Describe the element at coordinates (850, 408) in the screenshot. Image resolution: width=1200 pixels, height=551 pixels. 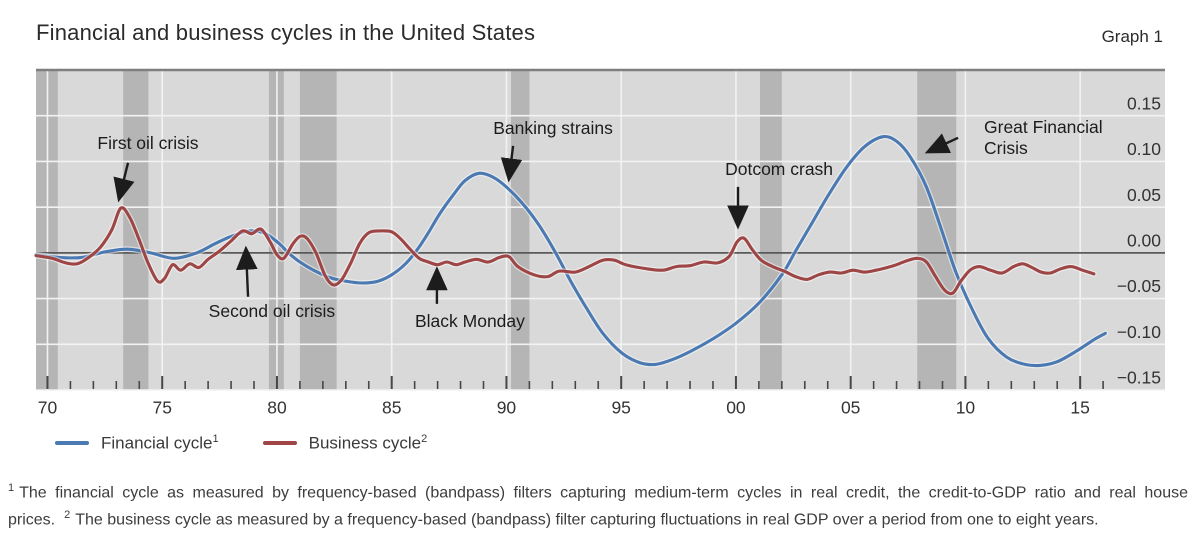
I see `x-axis-label: 05` at that location.